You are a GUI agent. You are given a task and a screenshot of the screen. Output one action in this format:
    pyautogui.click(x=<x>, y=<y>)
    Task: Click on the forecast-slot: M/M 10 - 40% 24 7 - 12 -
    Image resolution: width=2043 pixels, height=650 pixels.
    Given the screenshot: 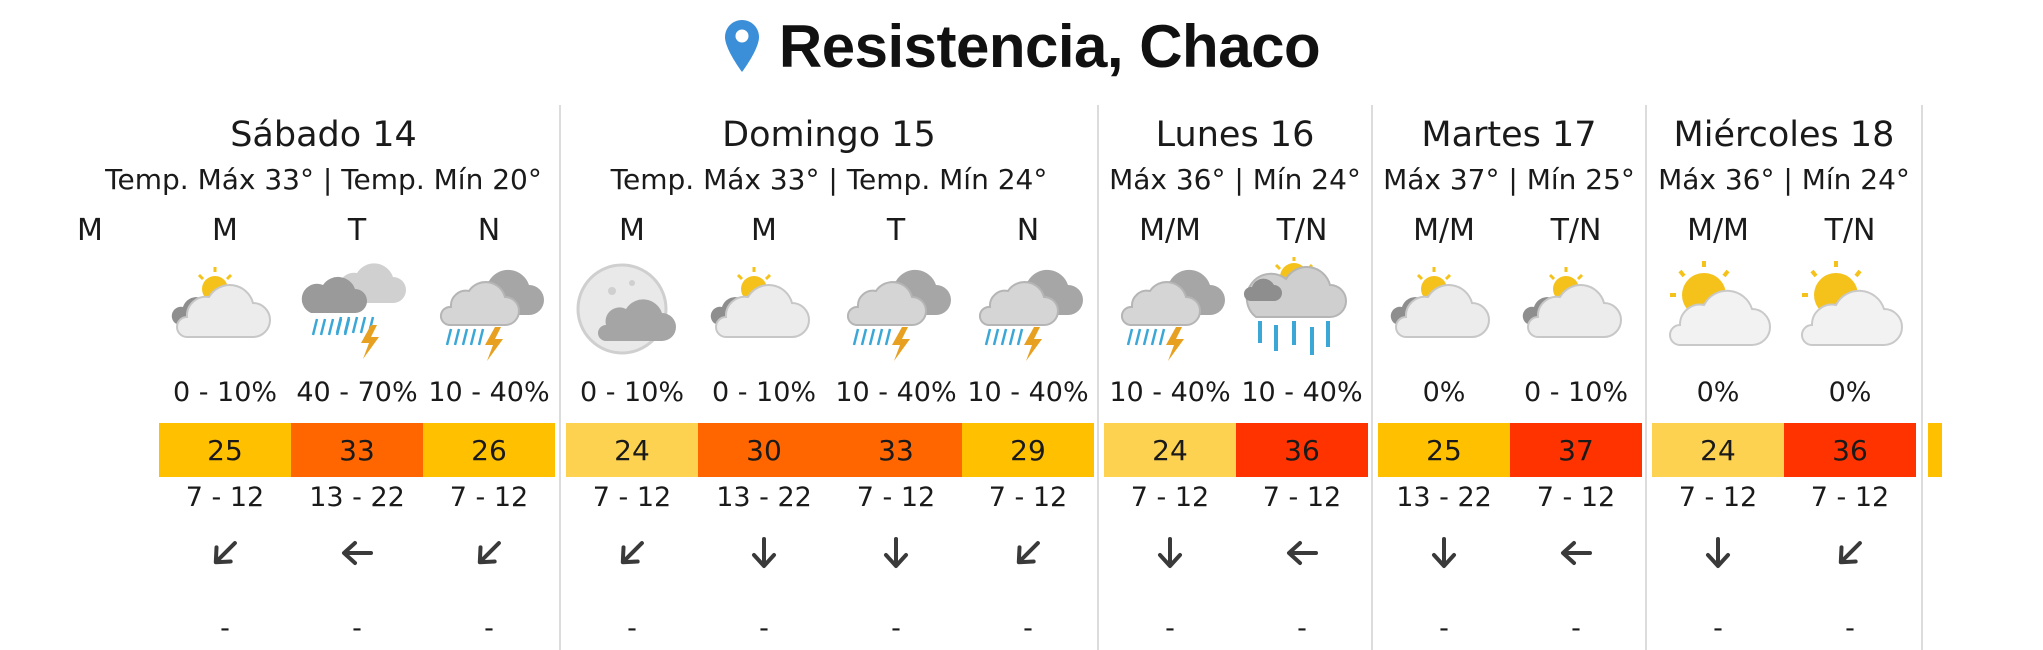 What is the action you would take?
    pyautogui.click(x=1170, y=377)
    